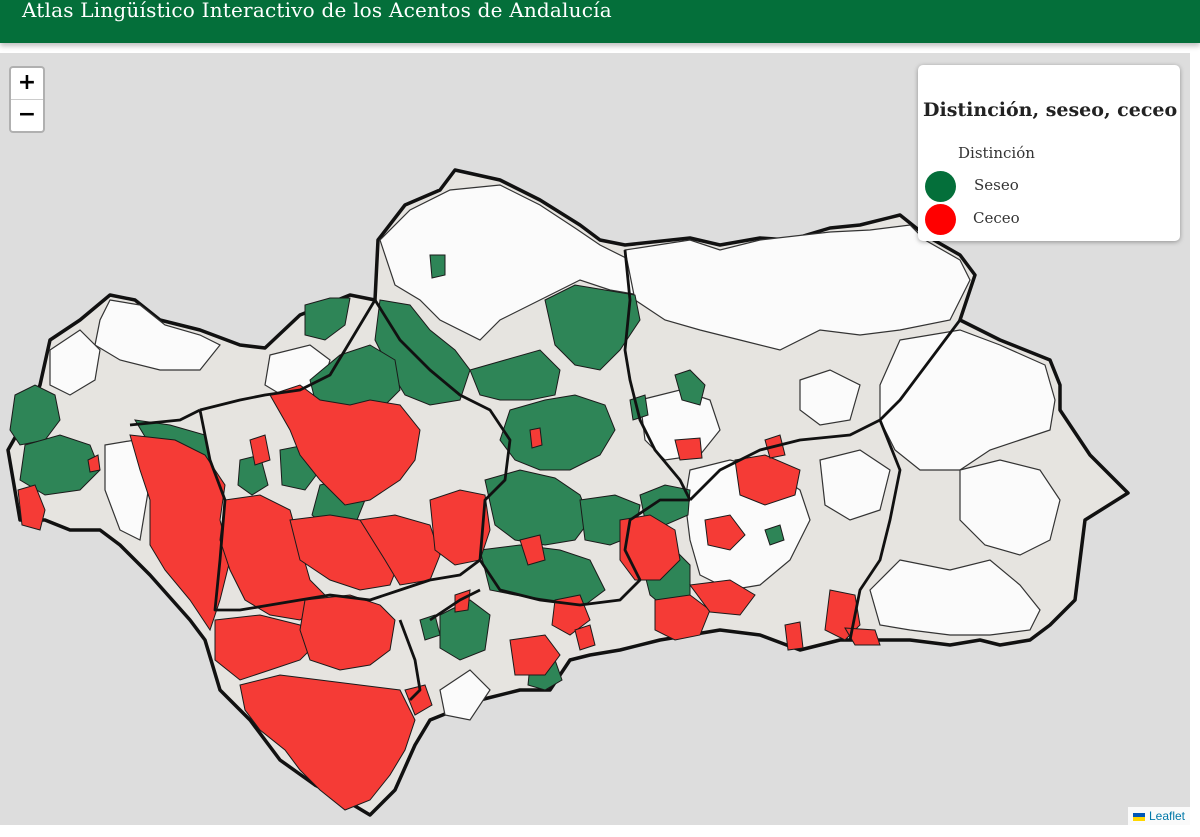  I want to click on zoom-control: + −, so click(27, 99).